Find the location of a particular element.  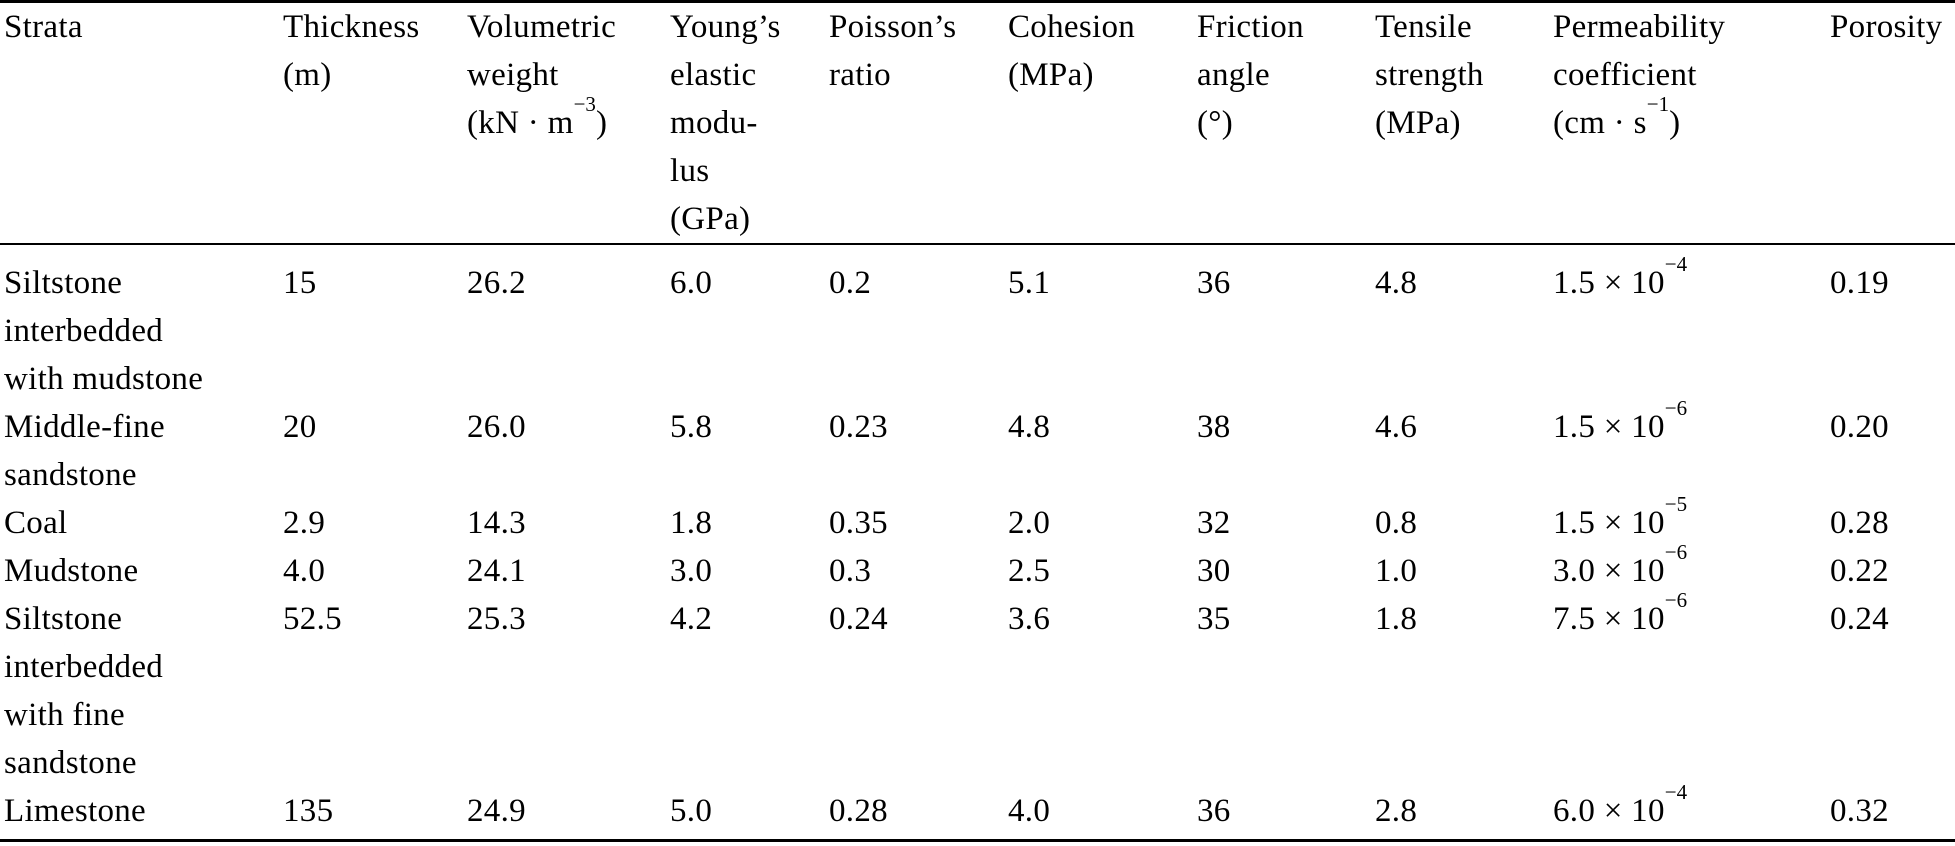

cell-porosity: 0.28 is located at coordinates (1859, 523).